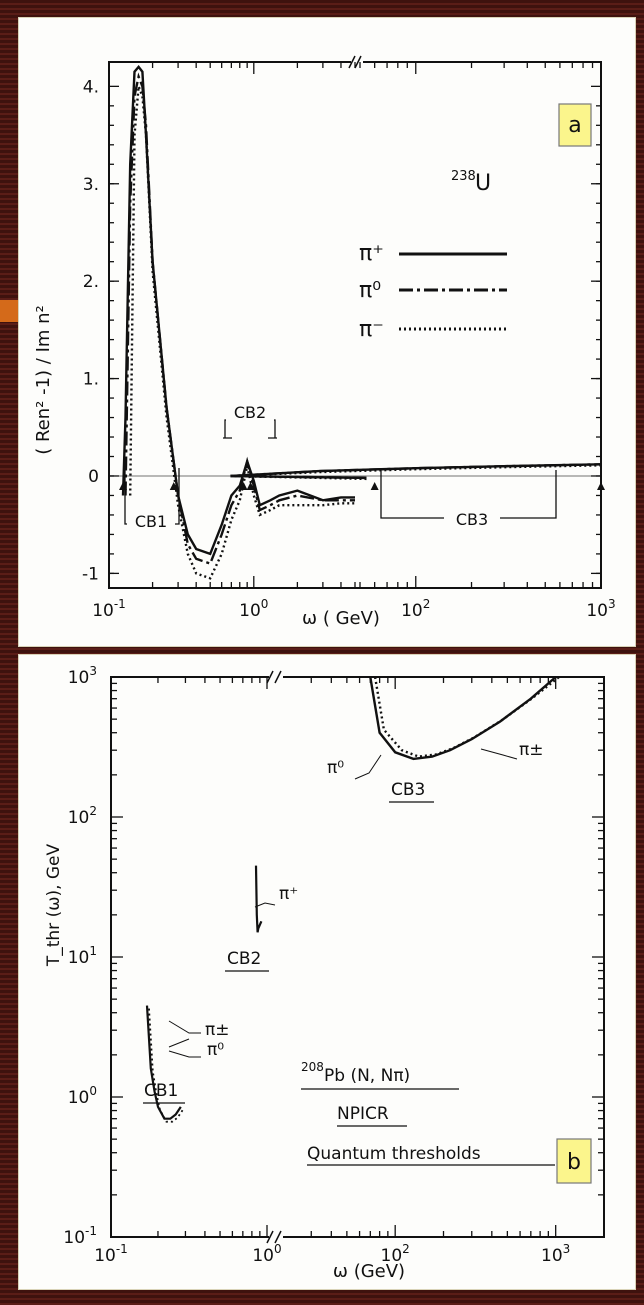  What do you see at coordinates (258, 899) in the screenshot?
I see `series-cb2` at bounding box center [258, 899].